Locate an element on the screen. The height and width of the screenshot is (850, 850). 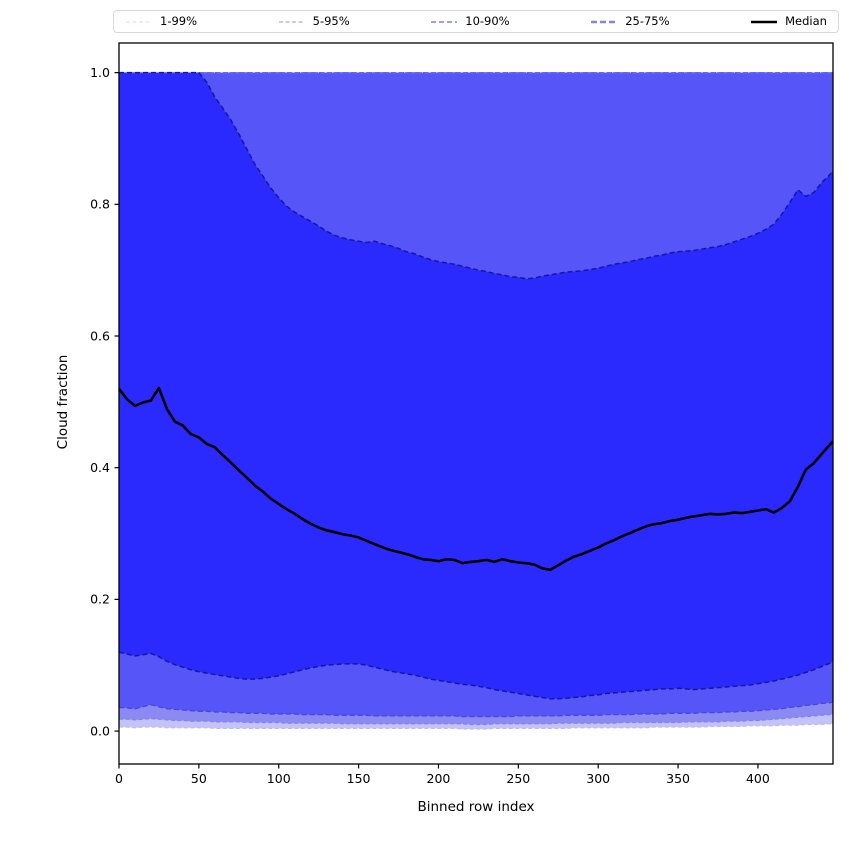
y-tick-label: 0.0 is located at coordinates (100, 730).